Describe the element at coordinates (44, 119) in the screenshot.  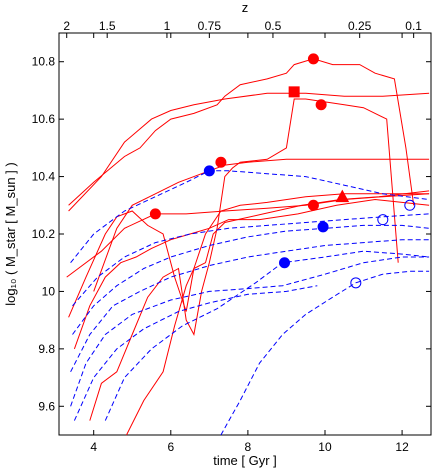
I see `y-tick-label-5: 10.6` at that location.